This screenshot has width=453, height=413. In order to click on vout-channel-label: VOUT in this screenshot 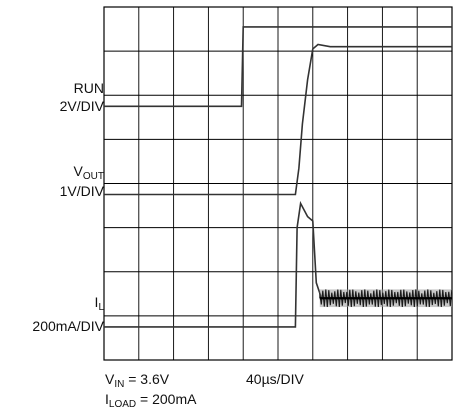, I will do `click(88, 172)`.